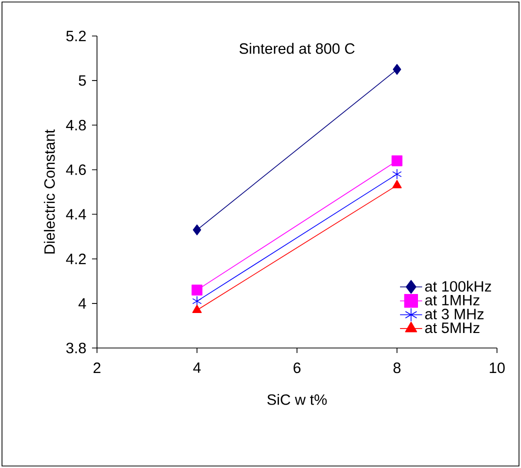 Image resolution: width=521 pixels, height=468 pixels. I want to click on y-tick-label: 4.8, so click(76, 125).